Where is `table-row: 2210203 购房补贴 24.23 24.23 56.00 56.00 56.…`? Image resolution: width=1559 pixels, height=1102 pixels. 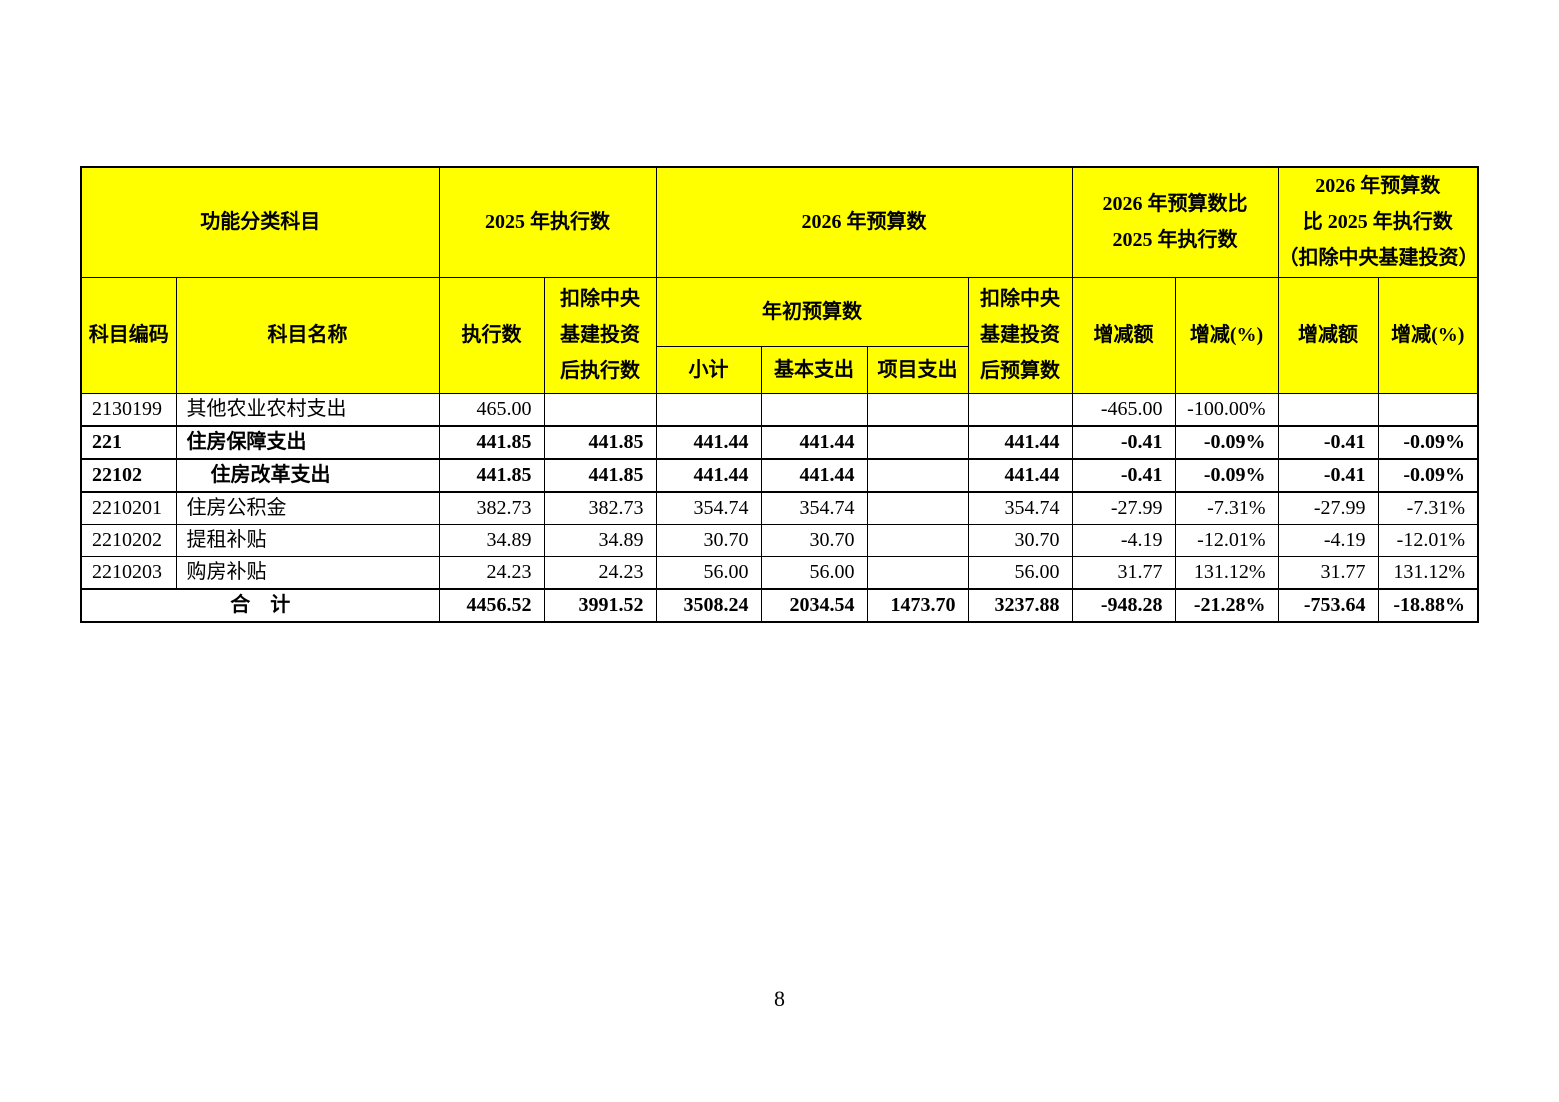 table-row: 2210203 购房补贴 24.23 24.23 56.00 56.00 56.… is located at coordinates (779, 572).